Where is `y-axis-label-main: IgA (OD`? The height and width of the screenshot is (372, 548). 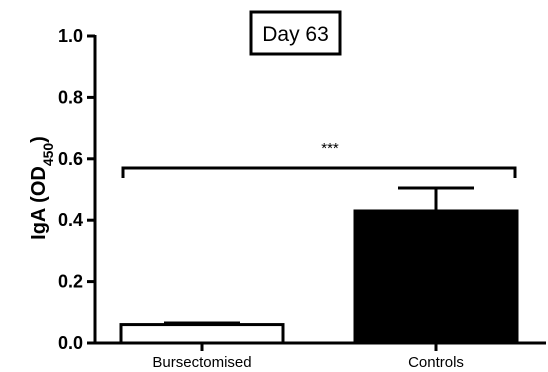
y-axis-label-main: IgA (OD is located at coordinates (39, 203).